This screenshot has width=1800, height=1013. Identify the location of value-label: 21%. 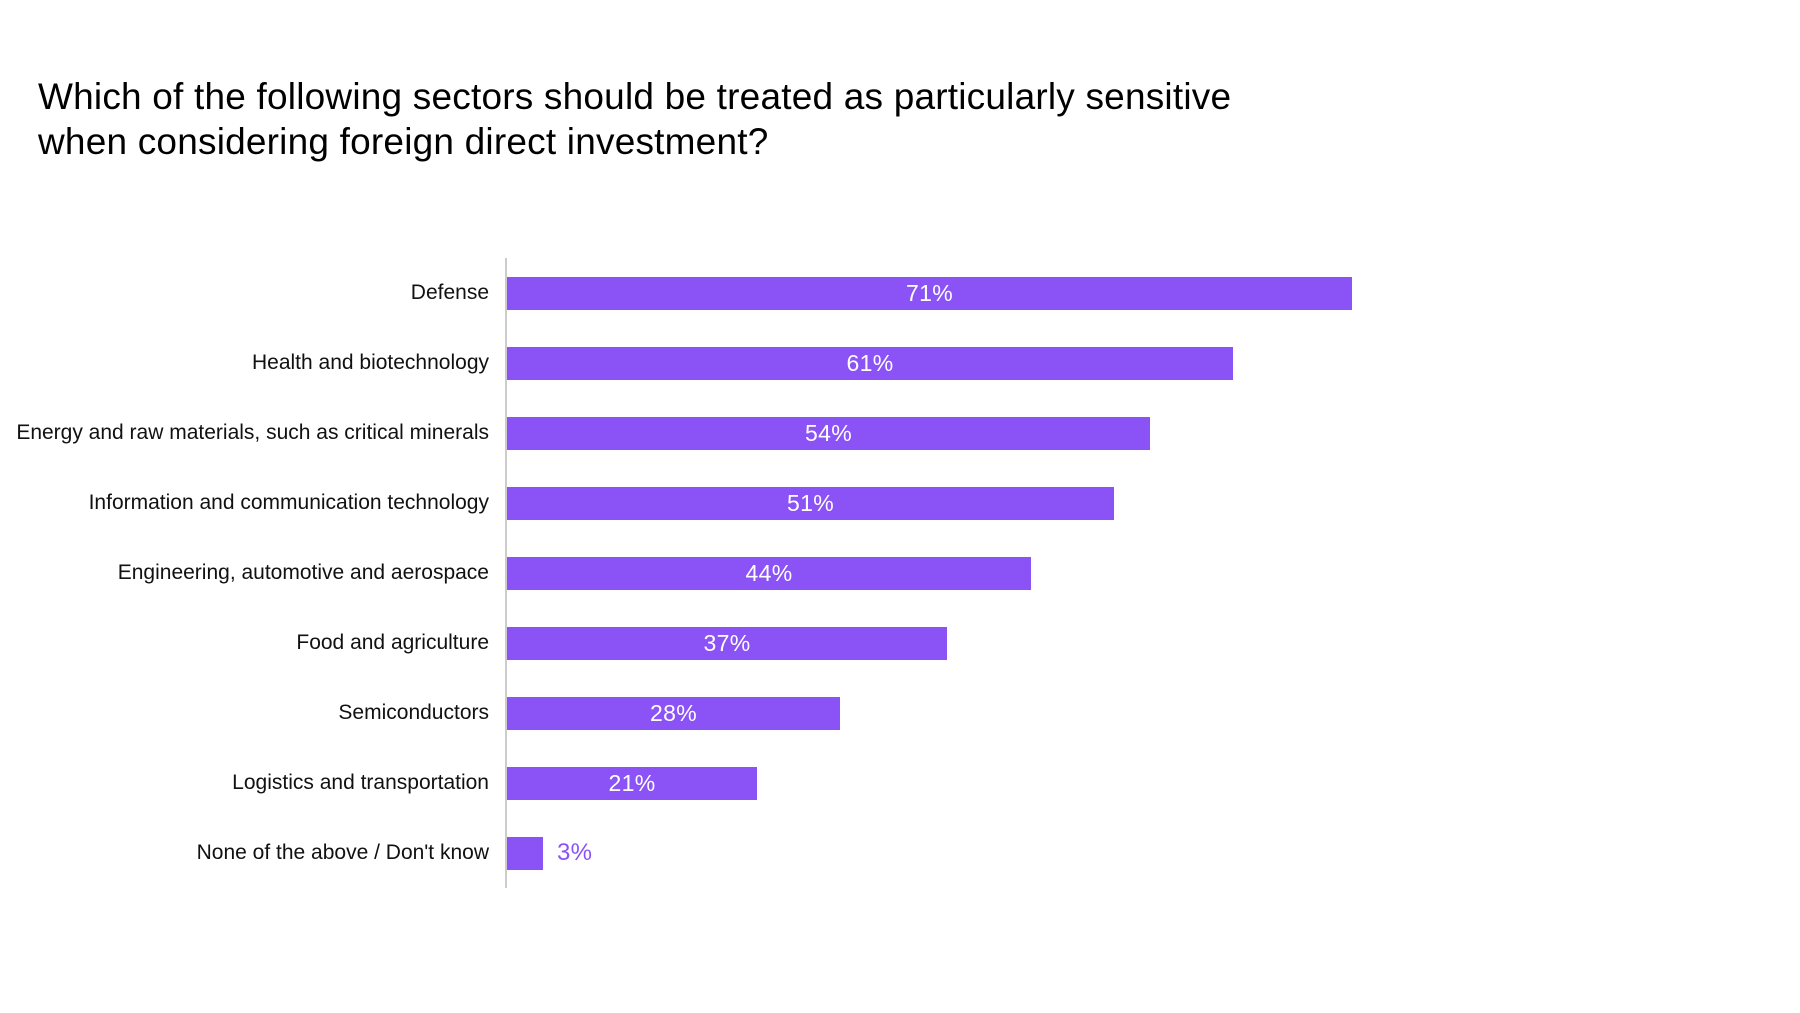
(632, 782).